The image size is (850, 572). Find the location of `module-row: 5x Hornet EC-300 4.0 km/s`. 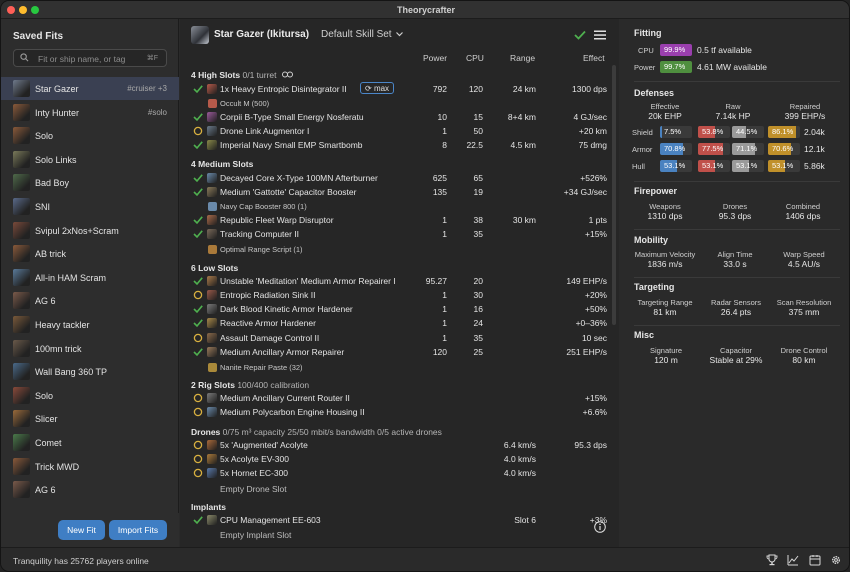

module-row: 5x Hornet EC-300 4.0 km/s is located at coordinates (399, 474).